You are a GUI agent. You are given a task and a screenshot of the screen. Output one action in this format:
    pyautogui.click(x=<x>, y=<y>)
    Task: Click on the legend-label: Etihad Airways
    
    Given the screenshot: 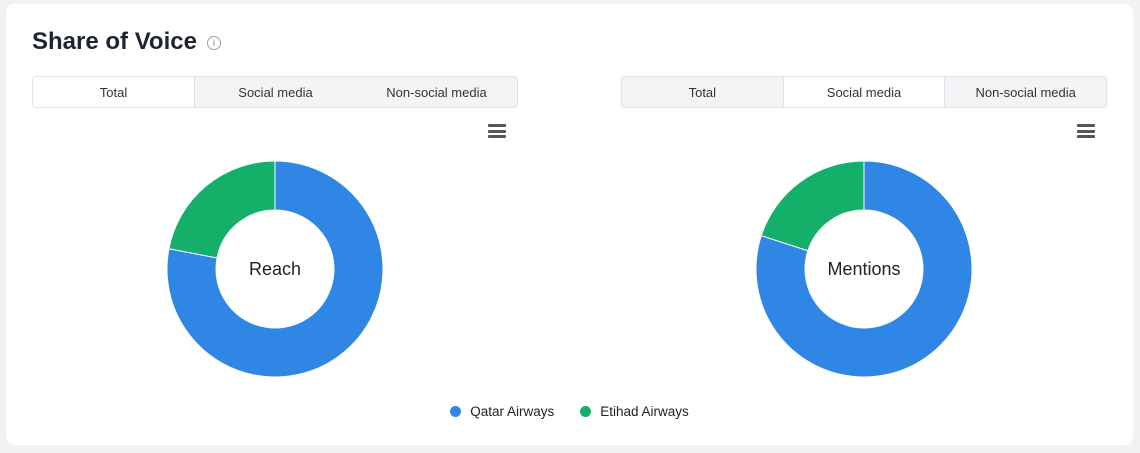 What is the action you would take?
    pyautogui.click(x=644, y=411)
    